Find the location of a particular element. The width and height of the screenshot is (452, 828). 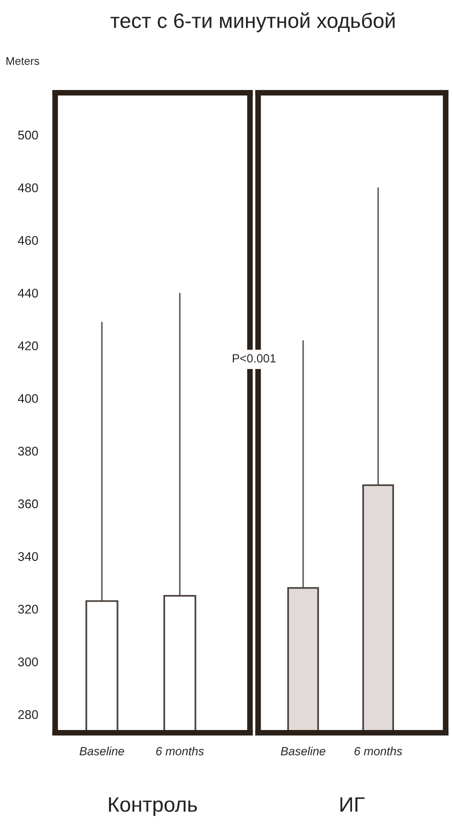

y-tick-label: 340 is located at coordinates (28, 556).